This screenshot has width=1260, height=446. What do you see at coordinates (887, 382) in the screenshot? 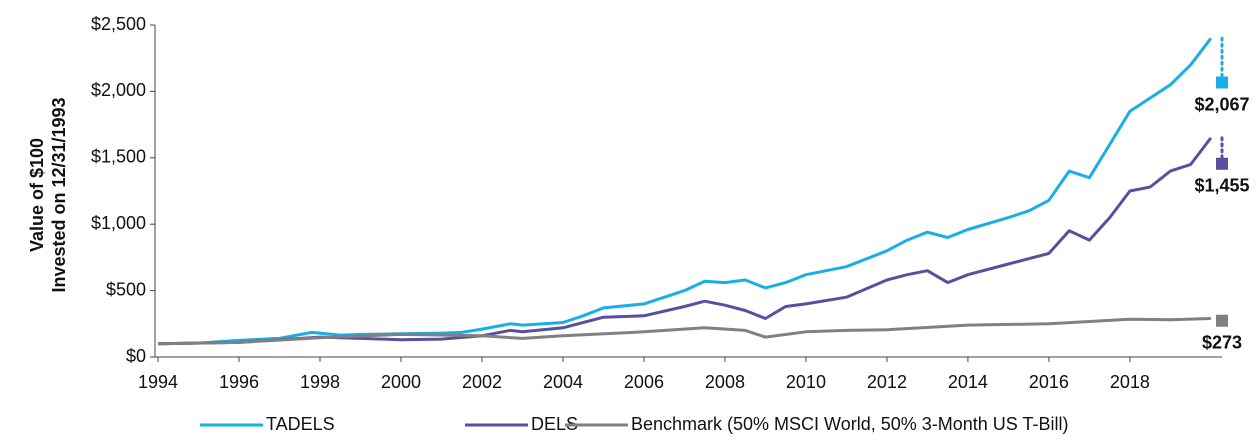
I see `x-tick-label: 2012` at bounding box center [887, 382].